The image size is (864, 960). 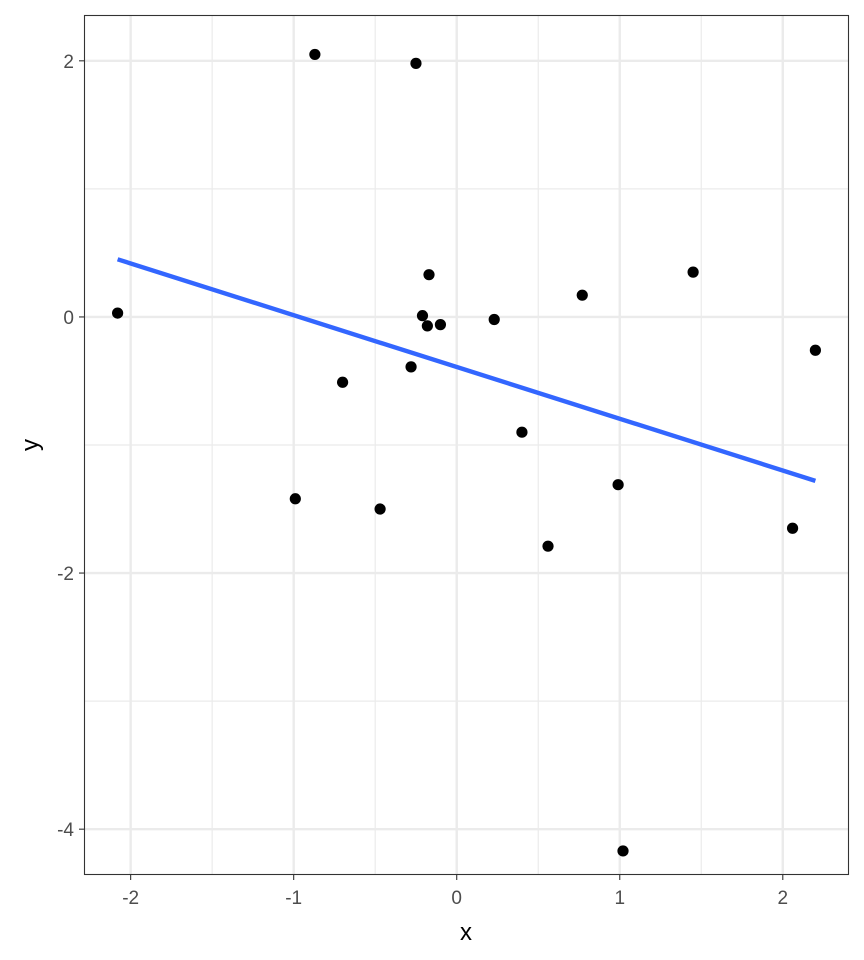 I want to click on y-tick-label: 2, so click(x=68, y=62).